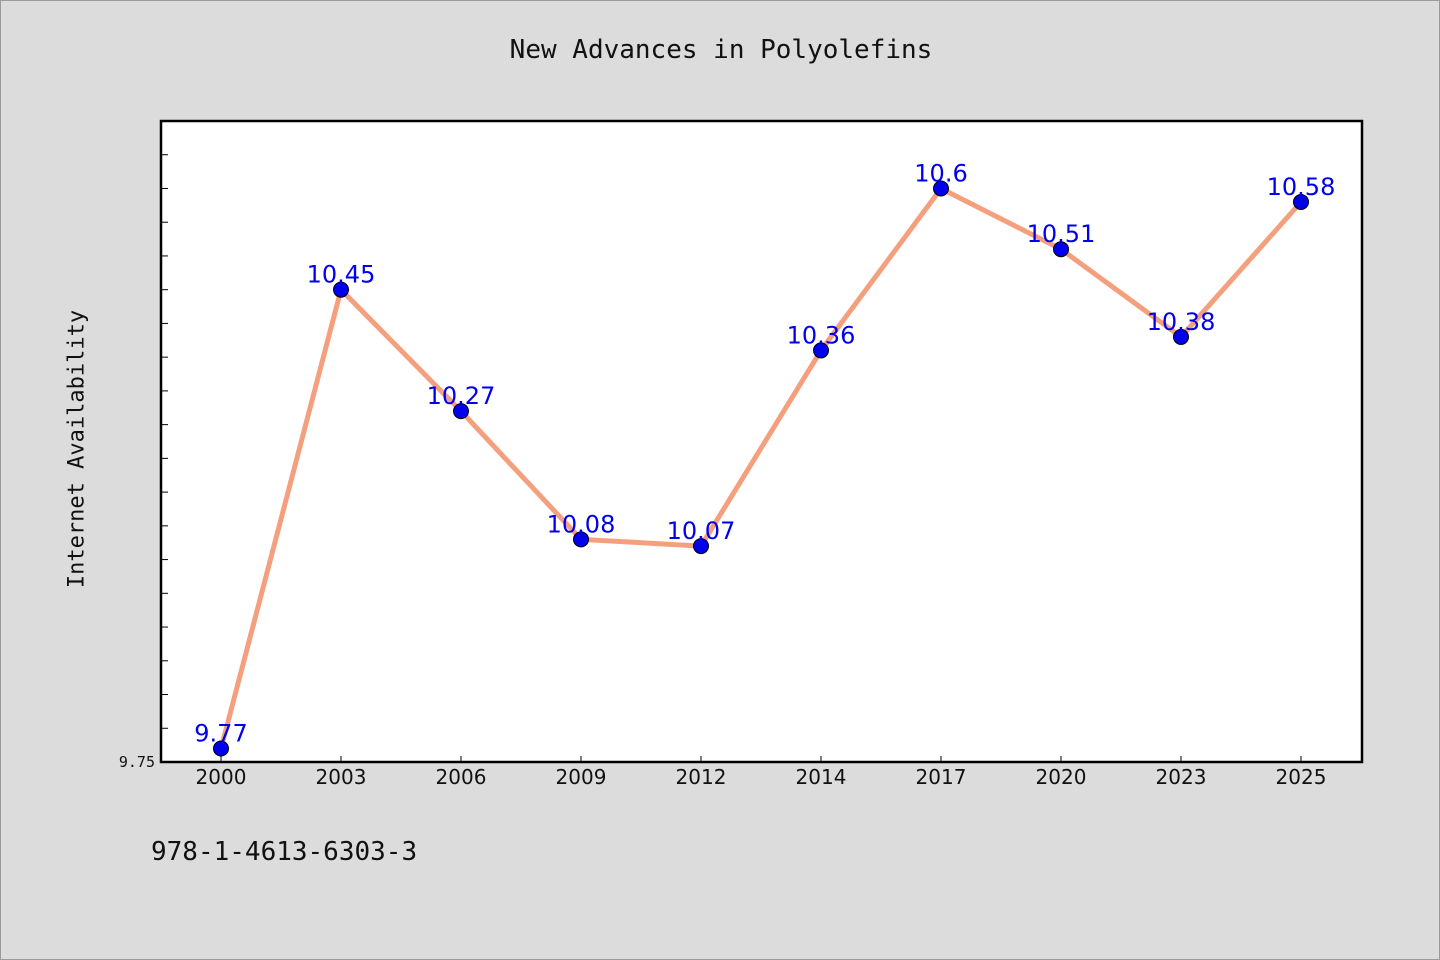 This screenshot has width=1440, height=960. What do you see at coordinates (581, 777) in the screenshot?
I see `x-tick-label: 2009` at bounding box center [581, 777].